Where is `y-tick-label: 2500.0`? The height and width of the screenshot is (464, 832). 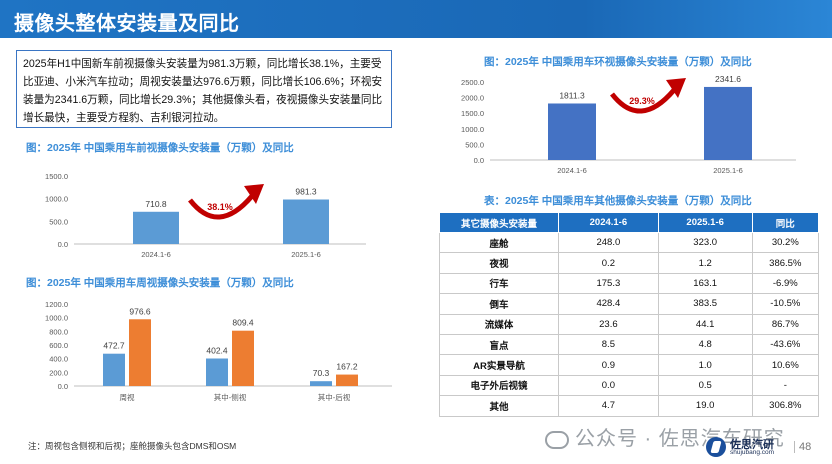 y-tick-label: 2500.0 is located at coordinates (472, 82).